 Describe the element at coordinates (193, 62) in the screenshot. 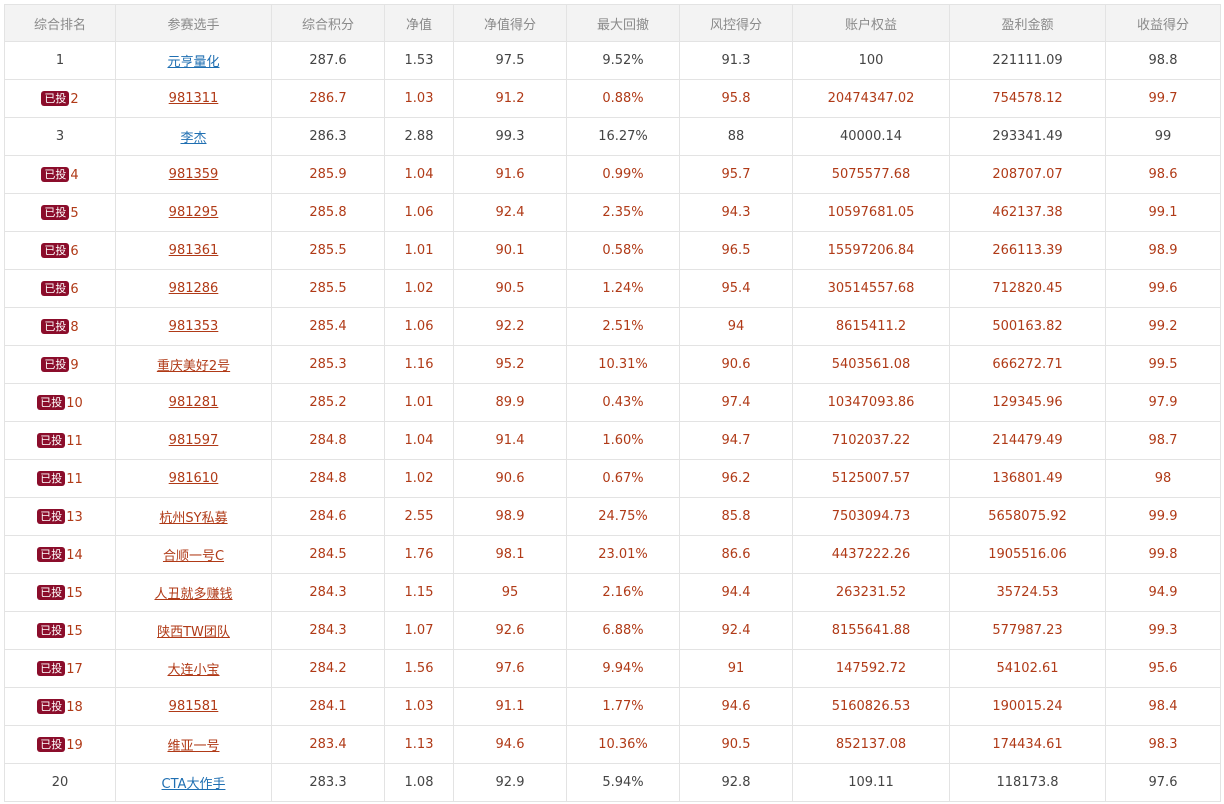

I see `player-link: 元亨量化` at that location.